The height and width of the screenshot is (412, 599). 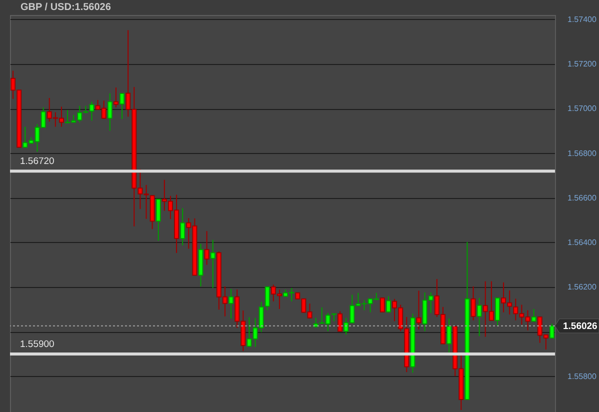 What do you see at coordinates (582, 287) in the screenshot?
I see `y-tick-label: 1.56200` at bounding box center [582, 287].